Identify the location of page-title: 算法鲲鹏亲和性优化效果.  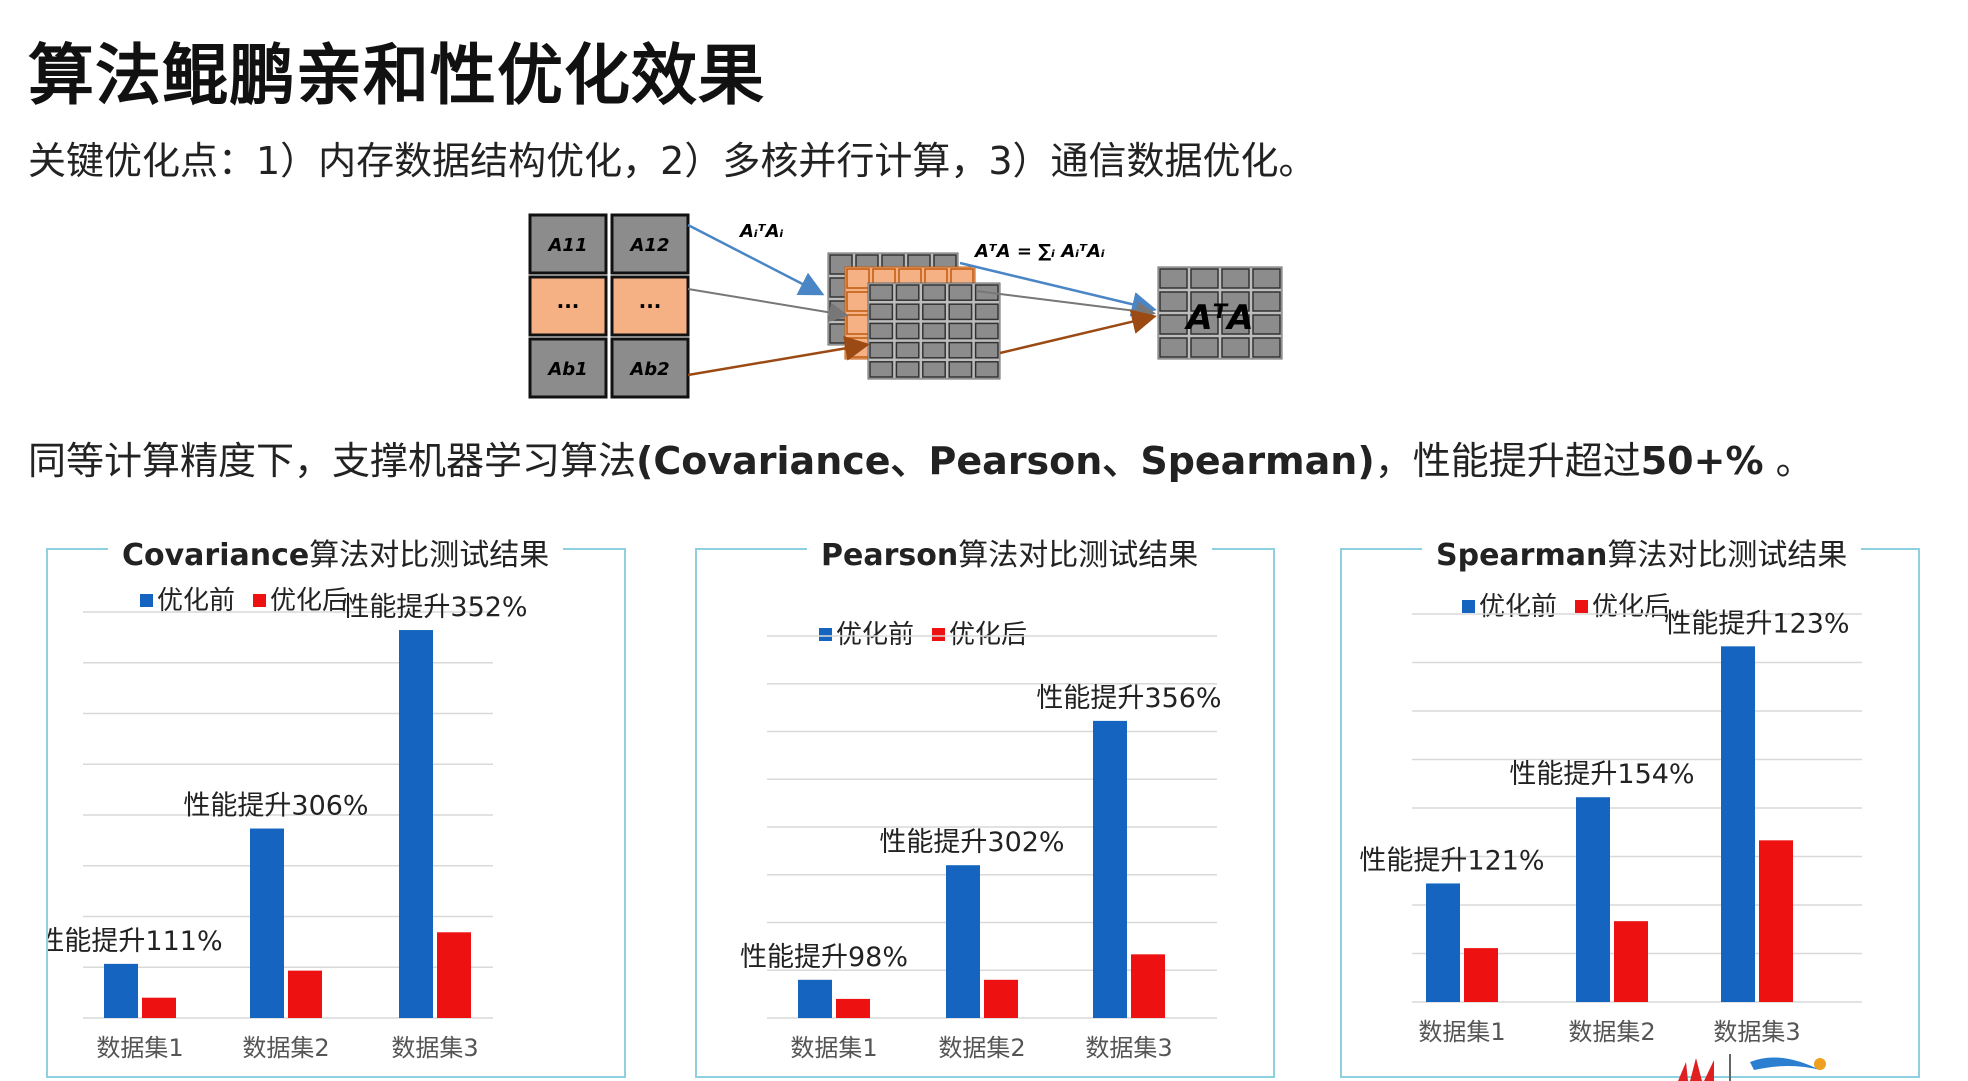
(396, 75).